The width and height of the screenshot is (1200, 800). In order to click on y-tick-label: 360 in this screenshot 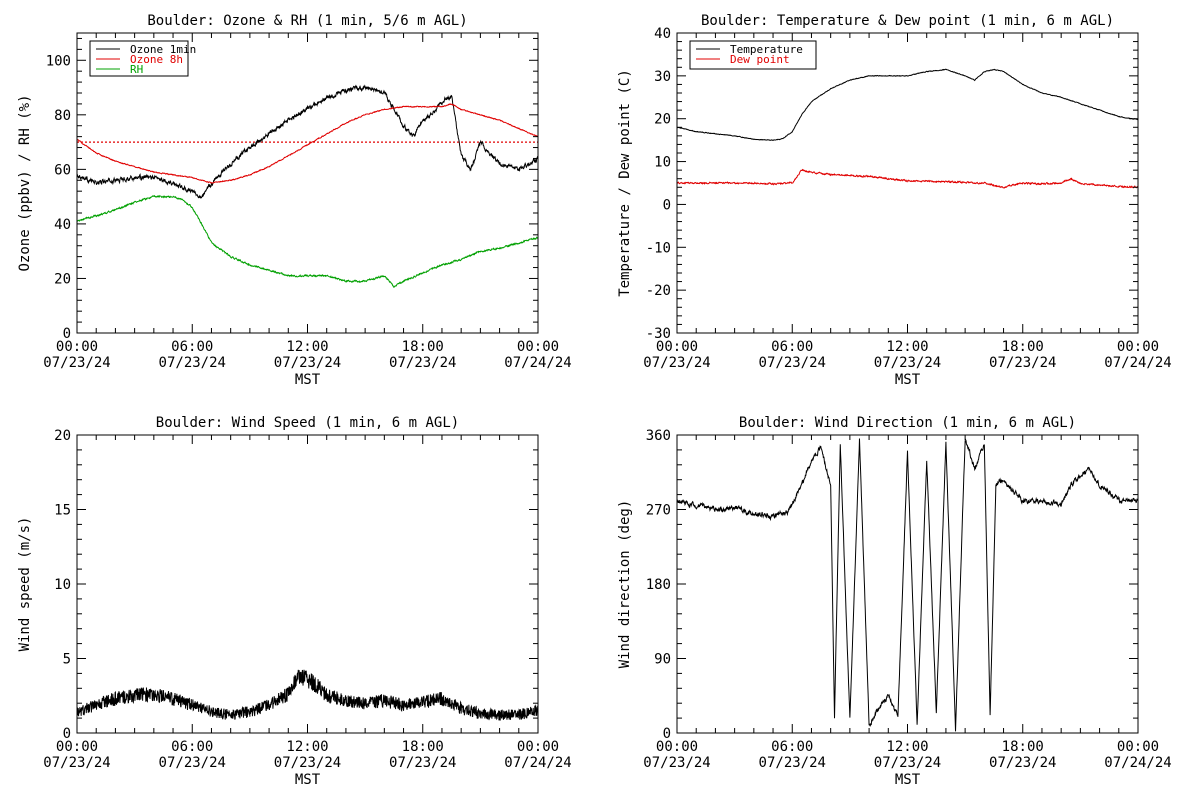, I will do `click(658, 436)`.